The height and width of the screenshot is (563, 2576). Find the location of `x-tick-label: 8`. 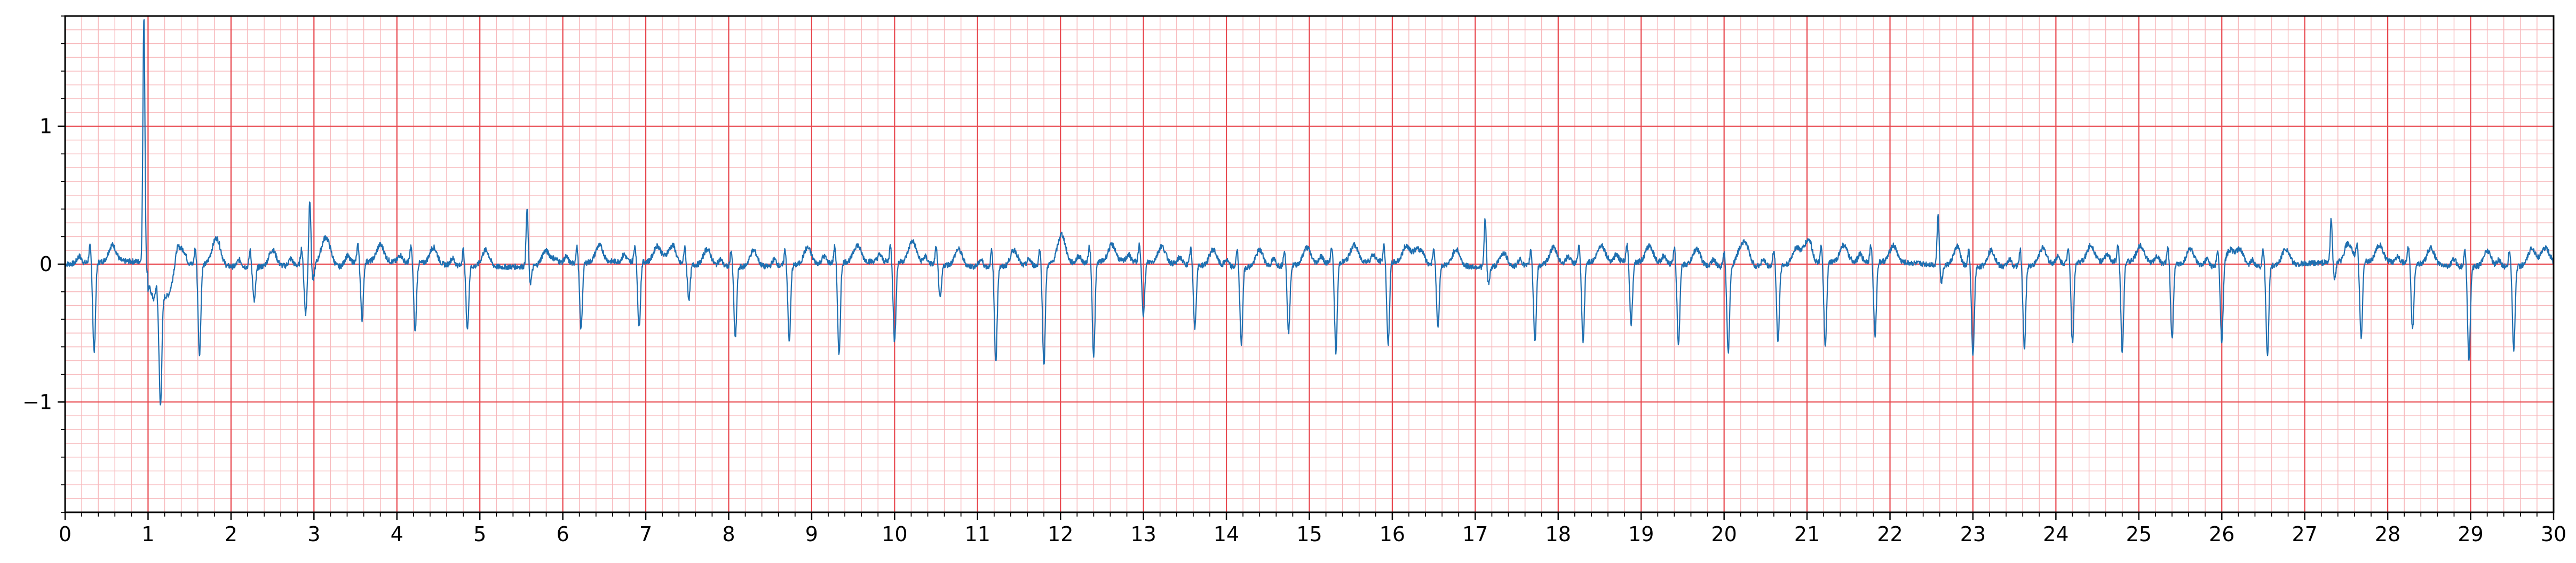

x-tick-label: 8 is located at coordinates (728, 534).